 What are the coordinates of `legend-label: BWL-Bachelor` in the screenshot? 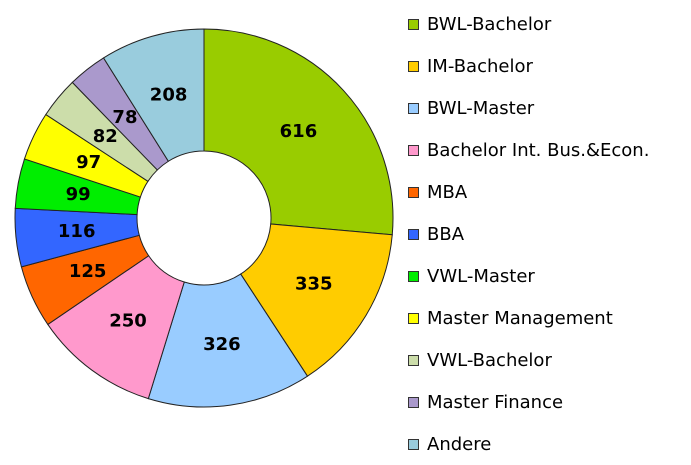 It's located at (489, 24).